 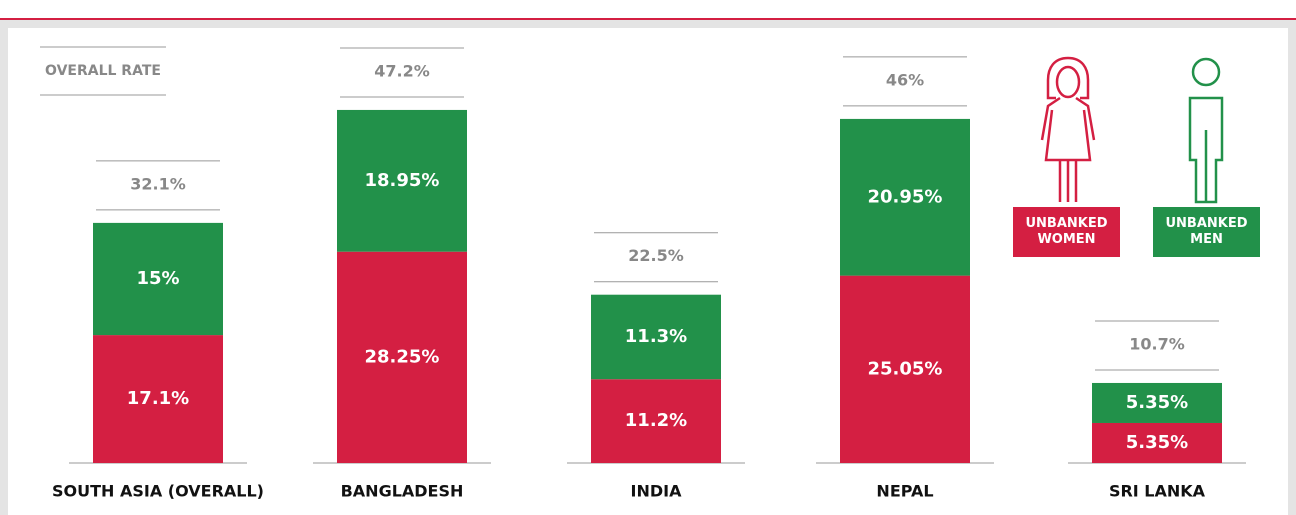 What do you see at coordinates (904, 491) in the screenshot?
I see `category-label: NEPAL` at bounding box center [904, 491].